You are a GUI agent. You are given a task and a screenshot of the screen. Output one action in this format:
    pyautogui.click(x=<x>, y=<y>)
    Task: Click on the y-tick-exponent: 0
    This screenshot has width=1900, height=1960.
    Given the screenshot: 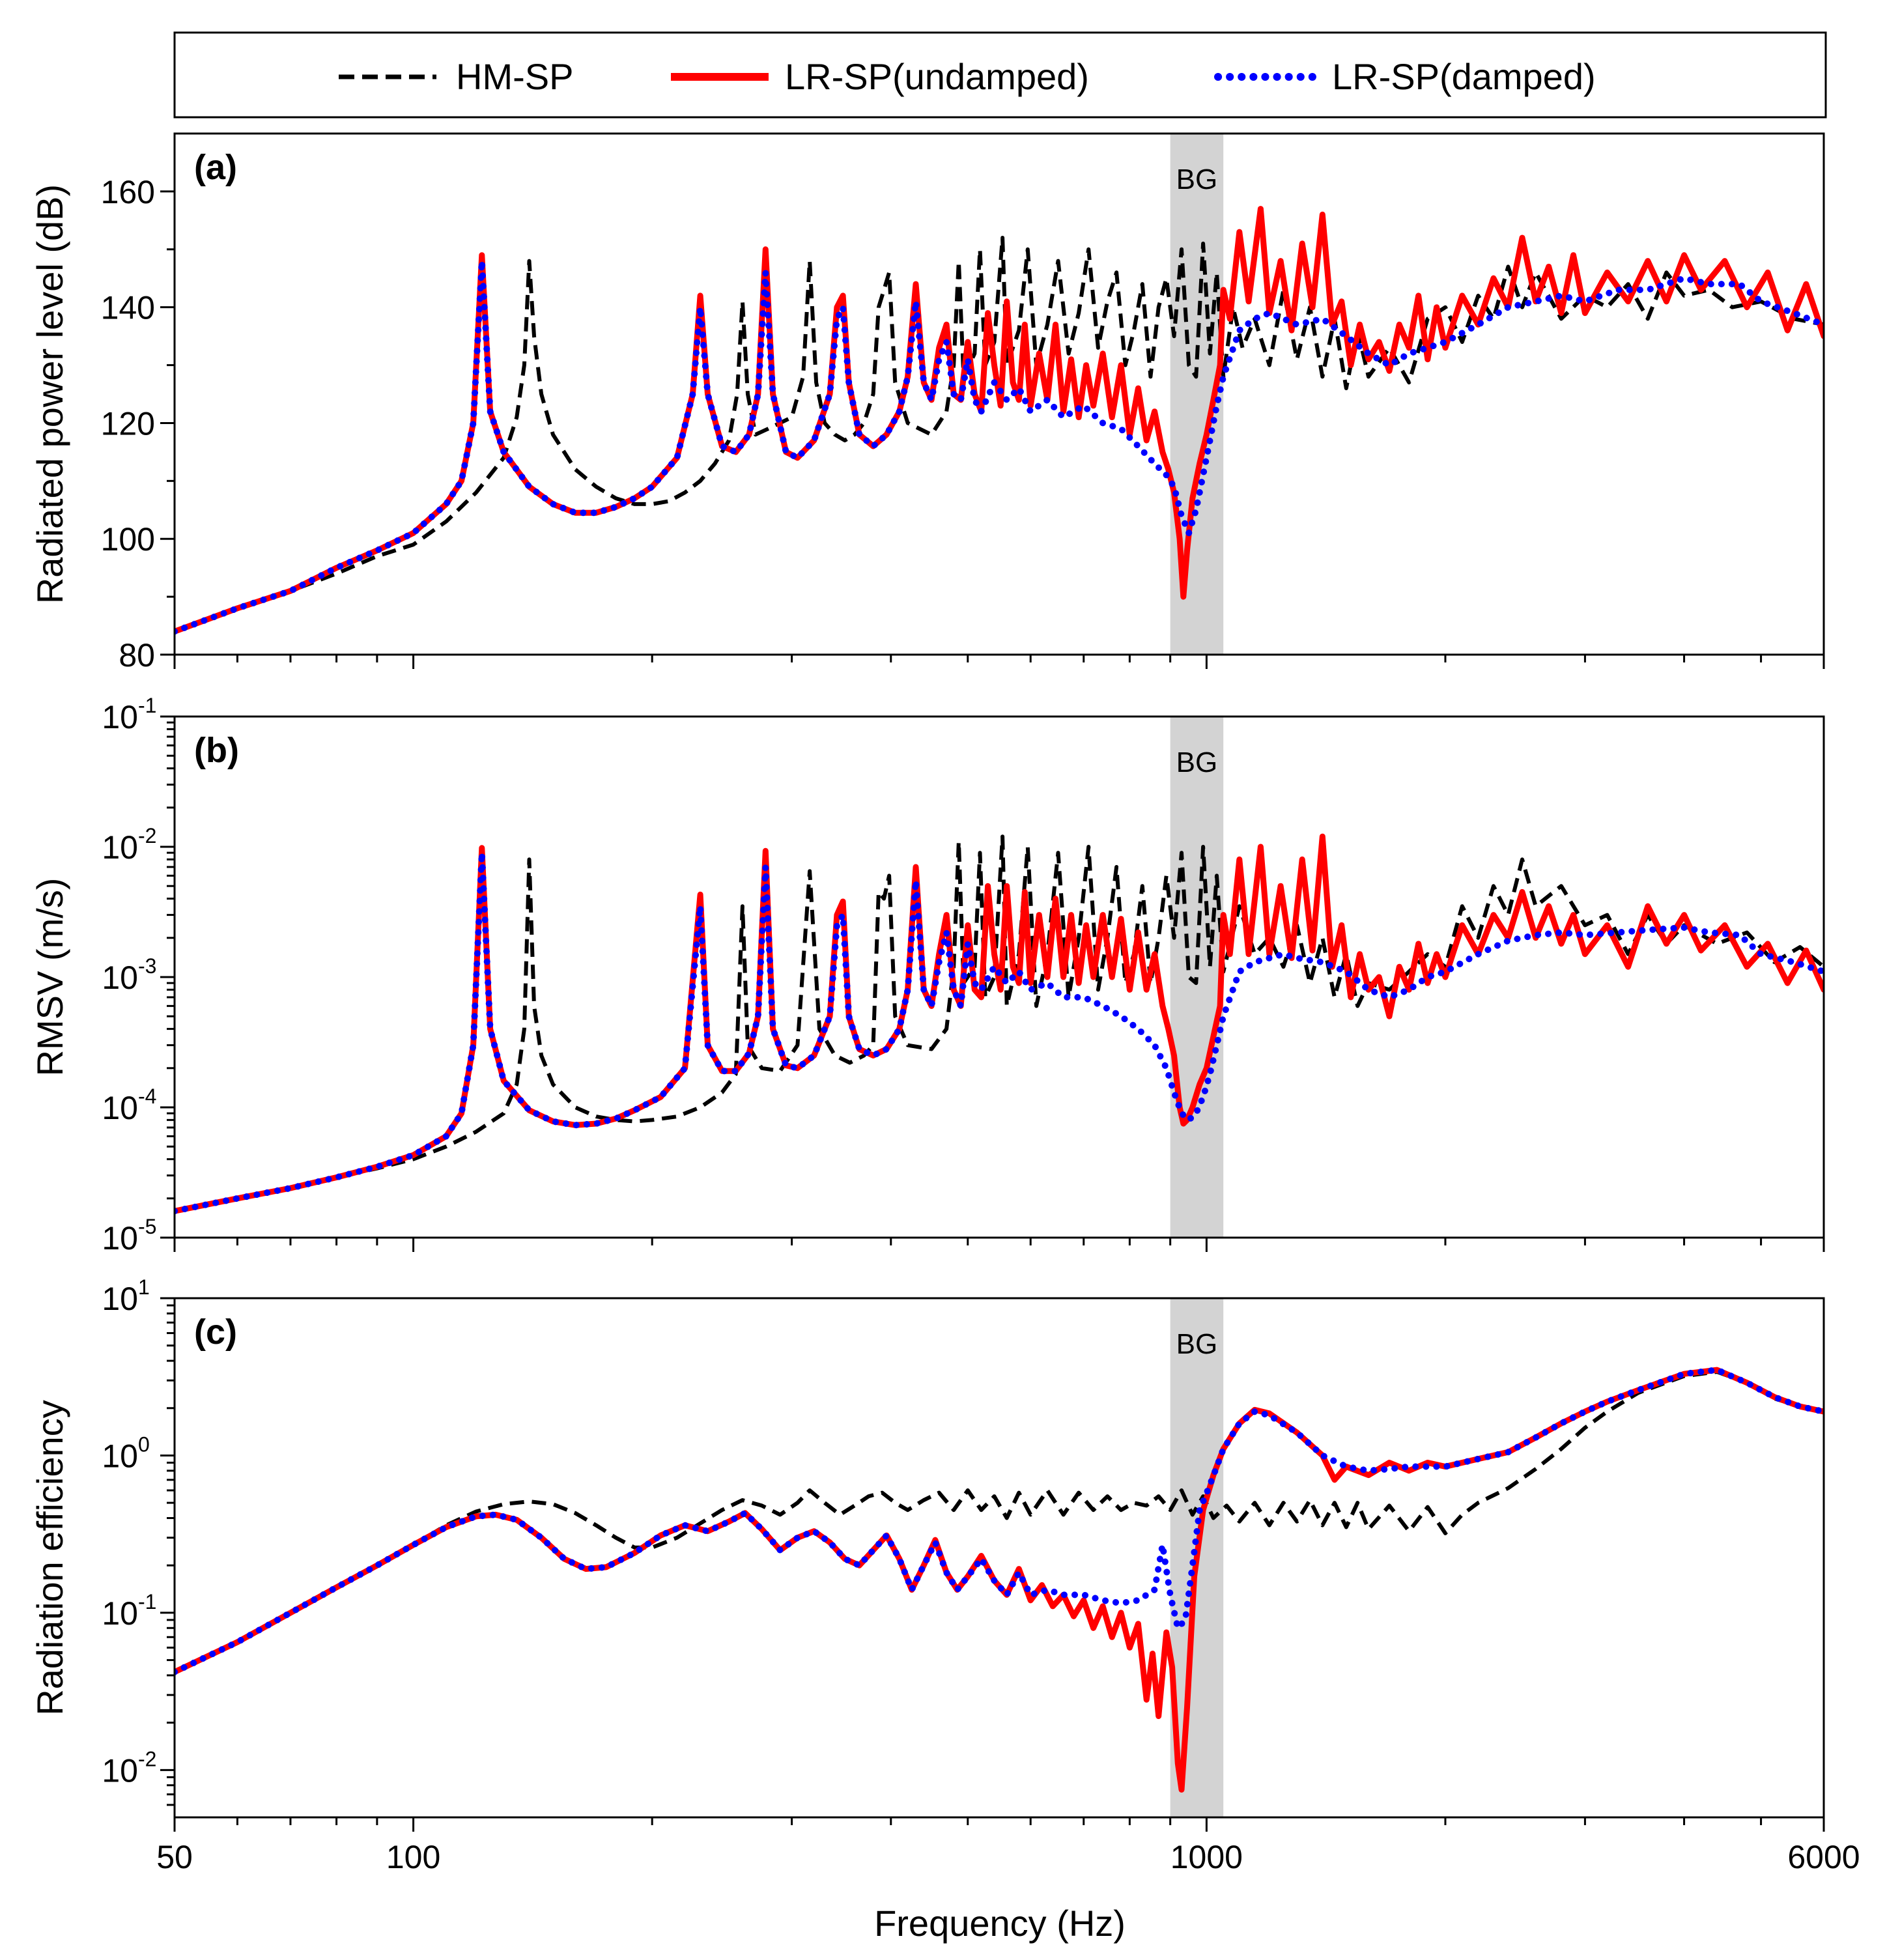 What is the action you would take?
    pyautogui.click(x=144, y=1444)
    